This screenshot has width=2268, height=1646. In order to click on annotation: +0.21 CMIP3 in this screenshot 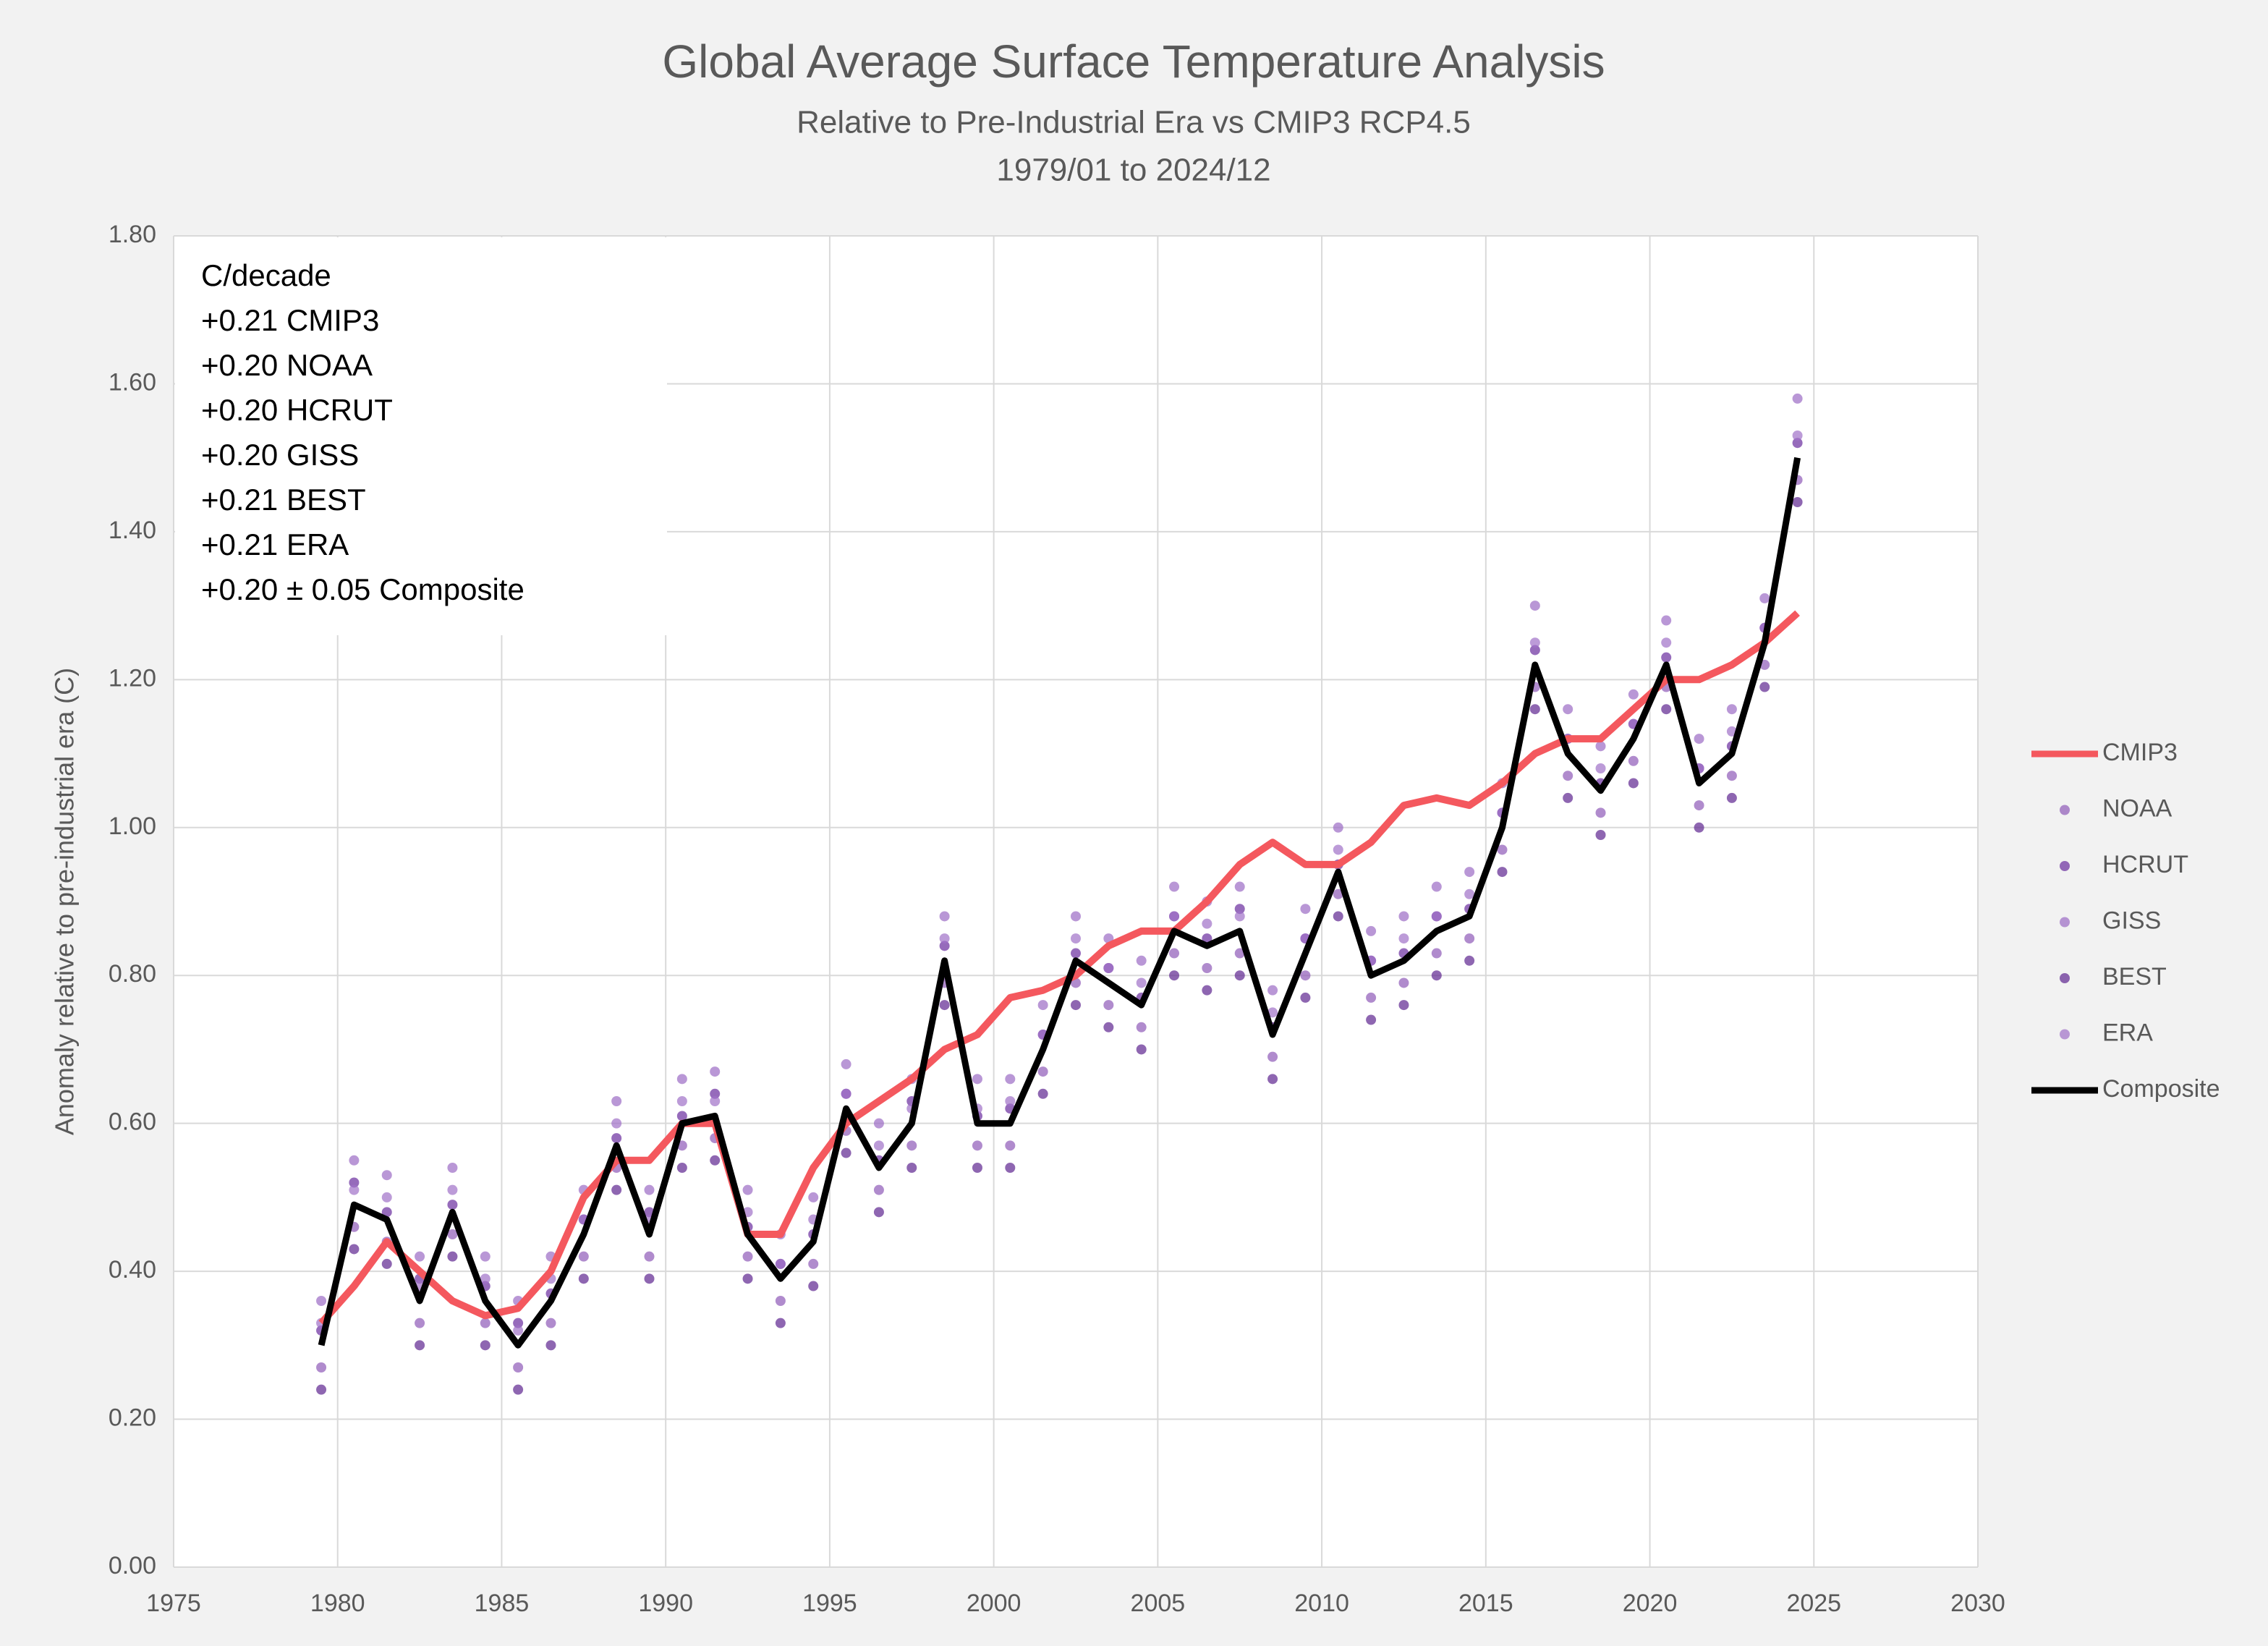, I will do `click(290, 320)`.